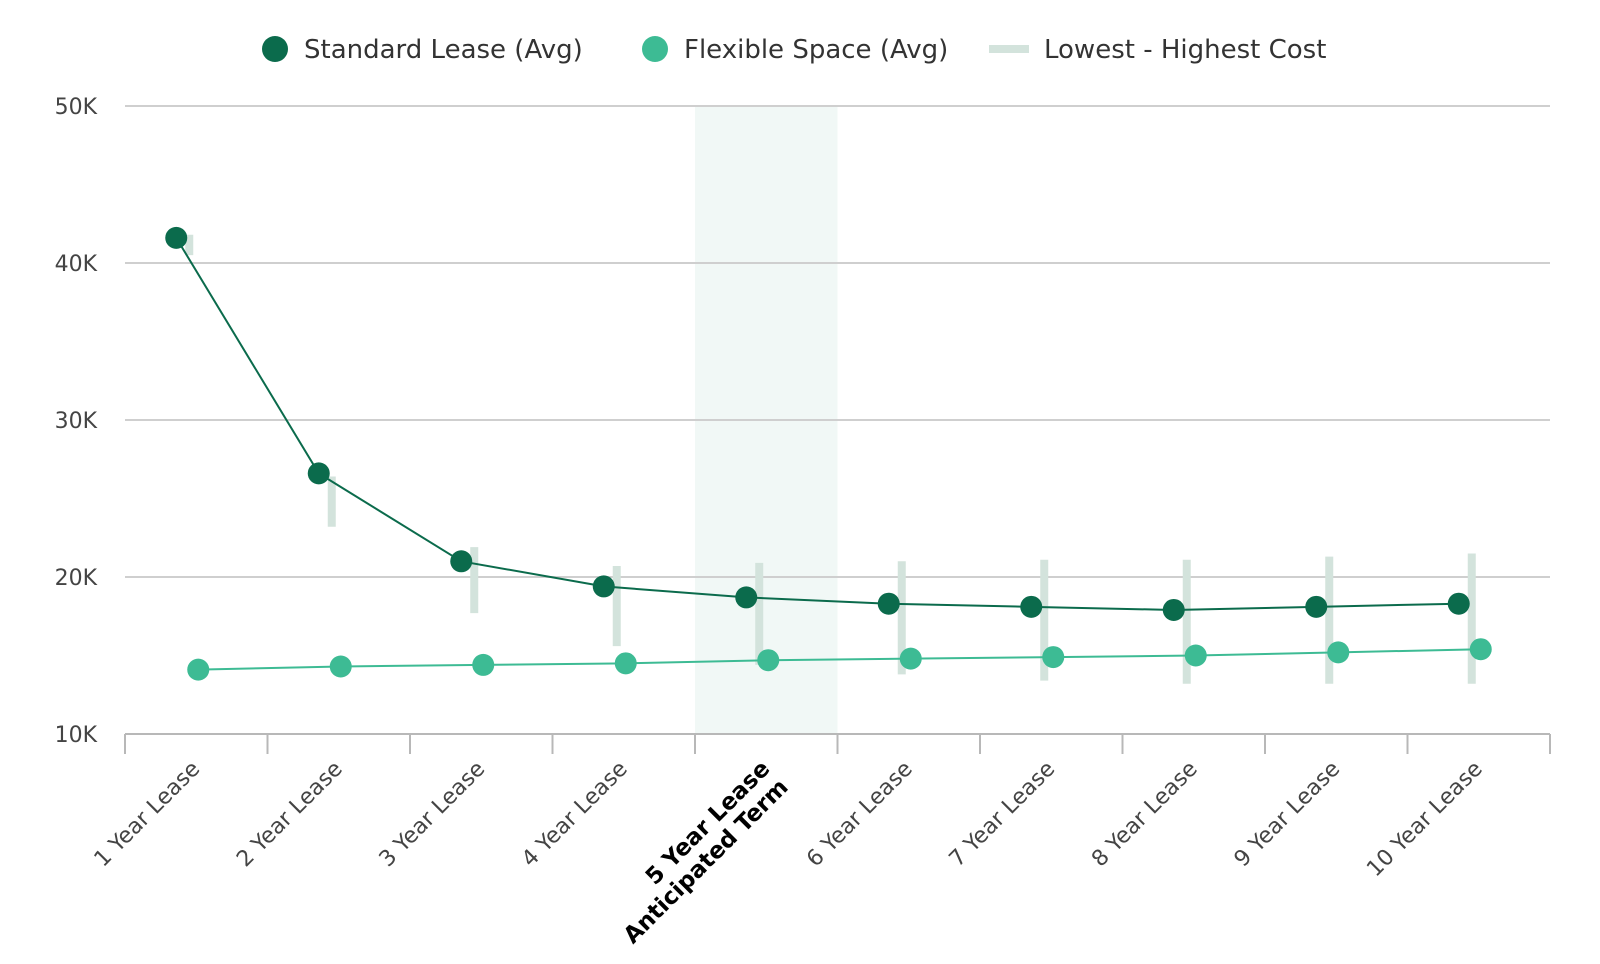  What do you see at coordinates (839, 659) in the screenshot?
I see `series-line-flexible` at bounding box center [839, 659].